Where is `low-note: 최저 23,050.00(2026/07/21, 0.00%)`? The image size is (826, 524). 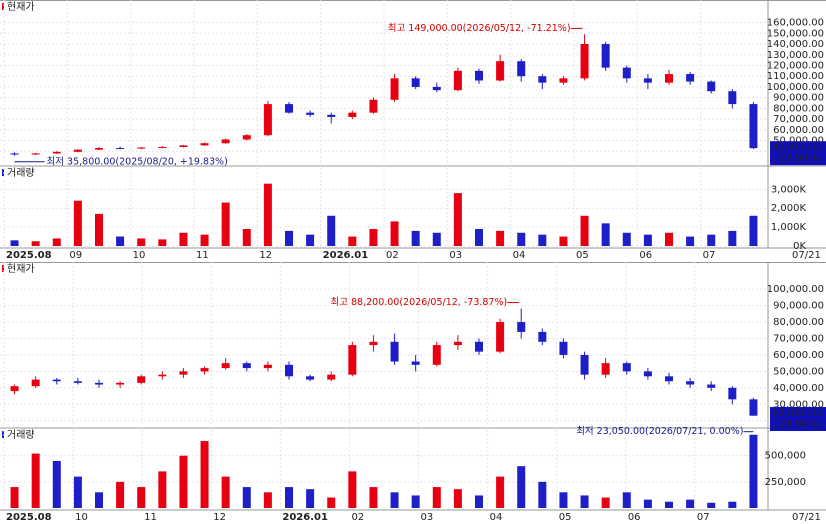 low-note: 최저 23,050.00(2026/07/21, 0.00%) is located at coordinates (659, 431).